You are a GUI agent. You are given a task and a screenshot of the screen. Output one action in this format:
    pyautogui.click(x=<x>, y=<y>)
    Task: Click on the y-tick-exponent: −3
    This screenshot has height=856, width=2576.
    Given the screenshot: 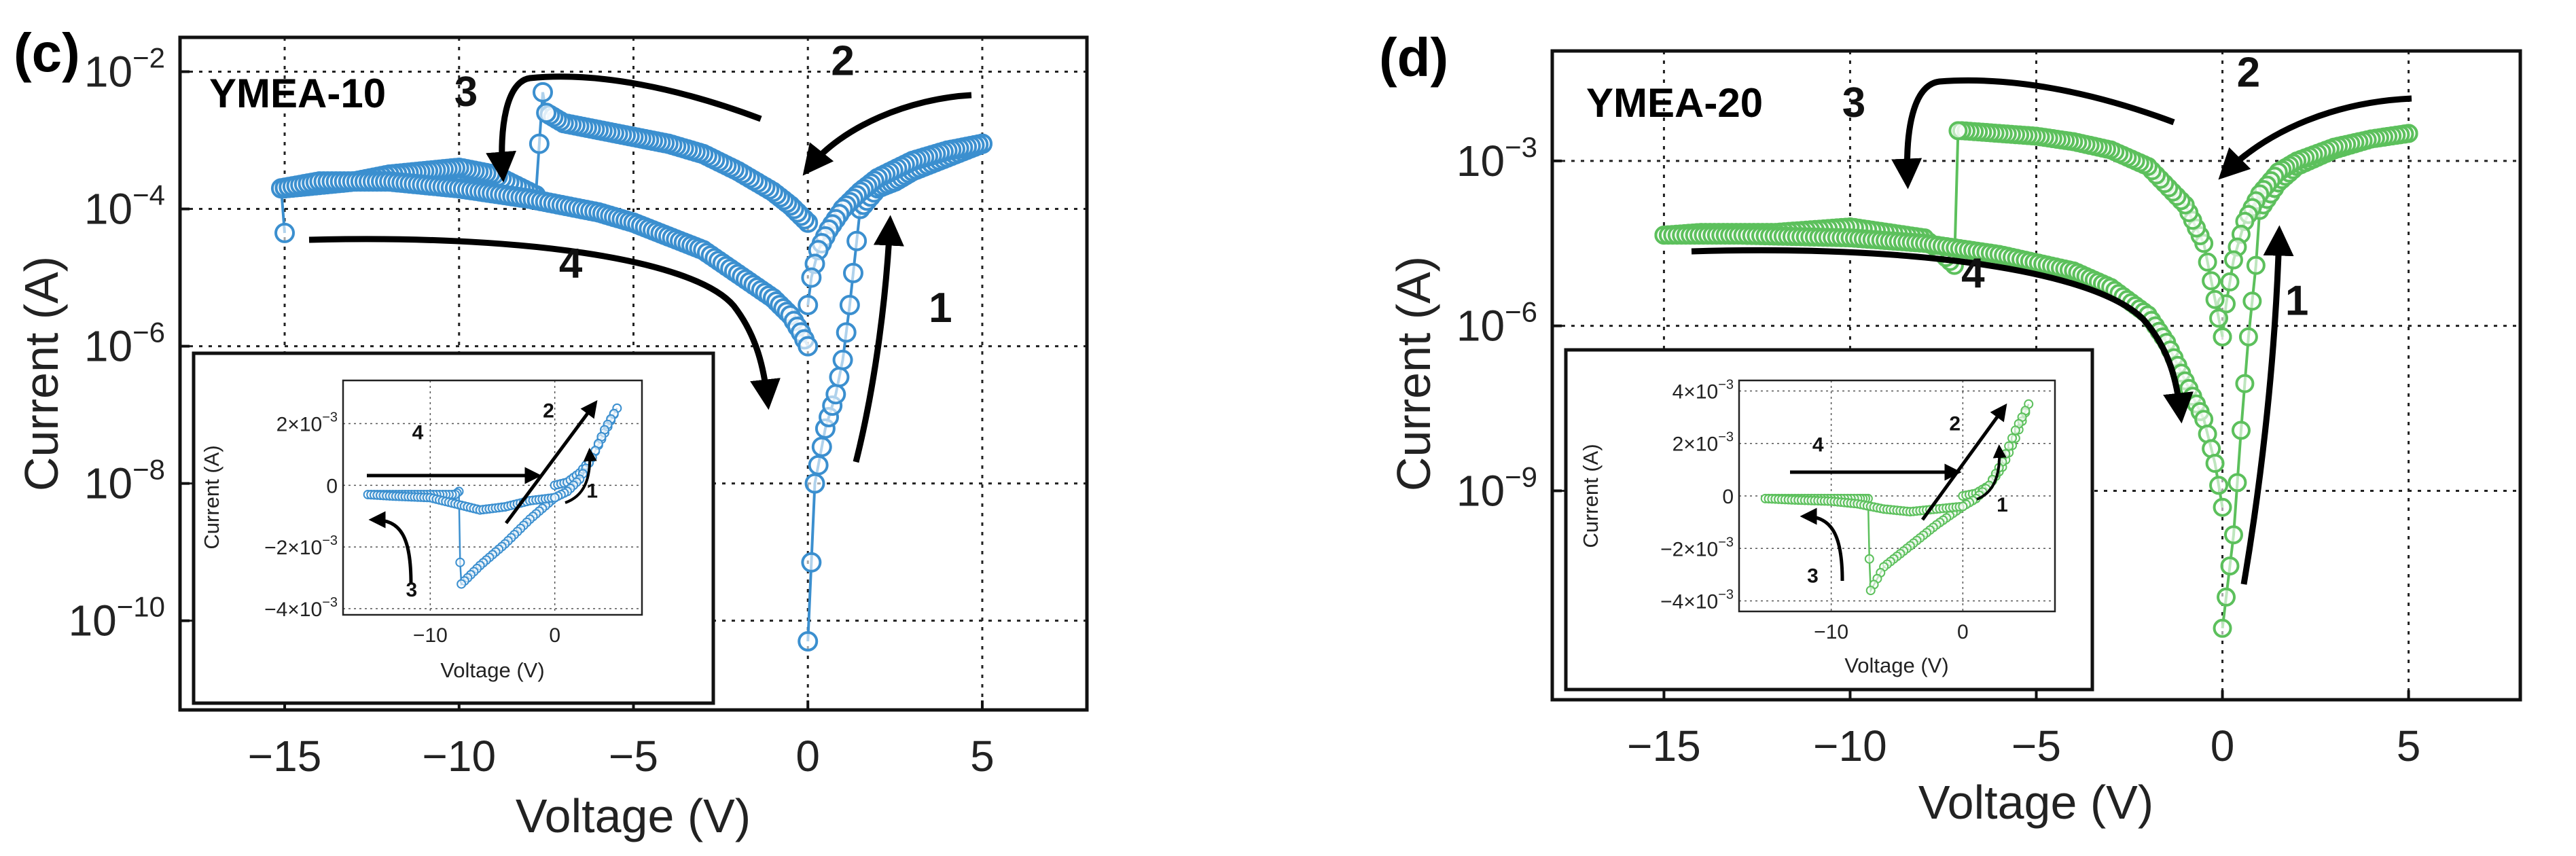 What is the action you would take?
    pyautogui.click(x=1521, y=147)
    